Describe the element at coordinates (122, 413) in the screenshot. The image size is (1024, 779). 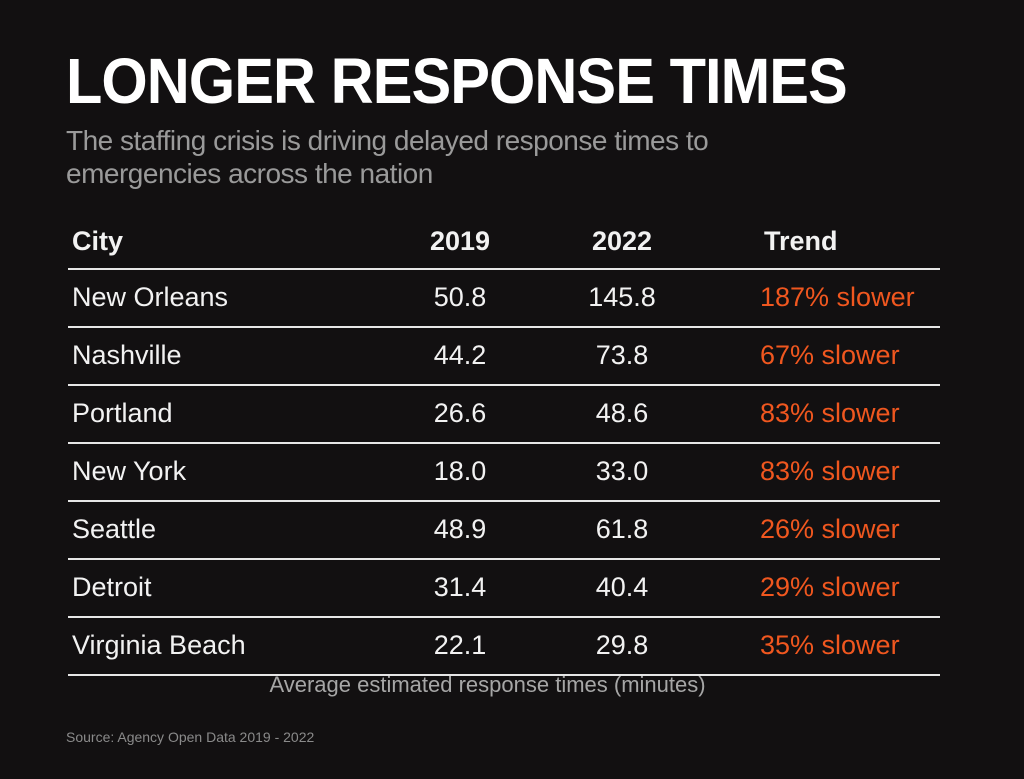
I see `city-cell: Portland` at that location.